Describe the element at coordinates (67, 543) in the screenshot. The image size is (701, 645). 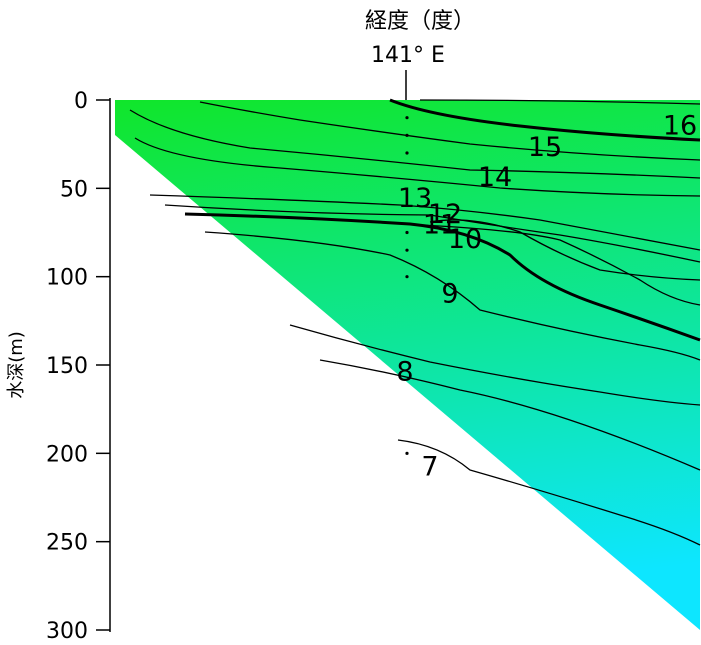
I see `y-tick-label: 250` at that location.